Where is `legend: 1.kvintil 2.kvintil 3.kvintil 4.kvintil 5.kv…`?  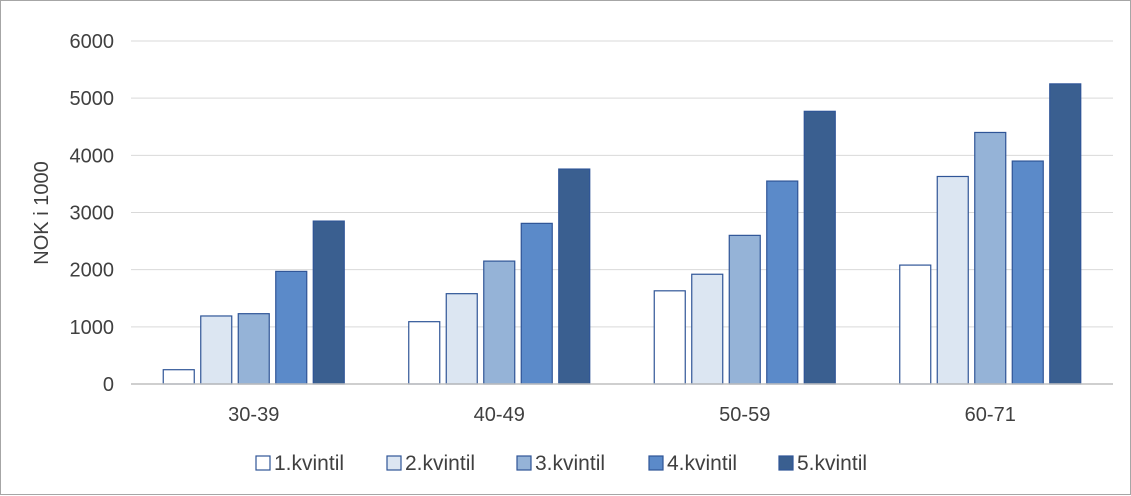 legend: 1.kvintil 2.kvintil 3.kvintil 4.kvintil 5.kv… is located at coordinates (561, 463).